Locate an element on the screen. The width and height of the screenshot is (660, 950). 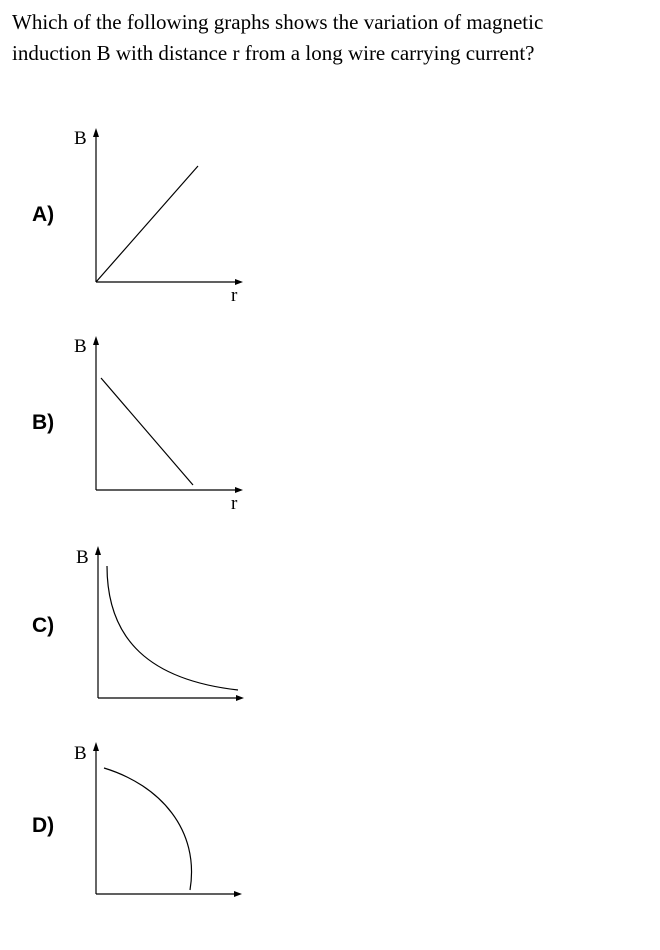
option-label: B) is located at coordinates (43, 422).